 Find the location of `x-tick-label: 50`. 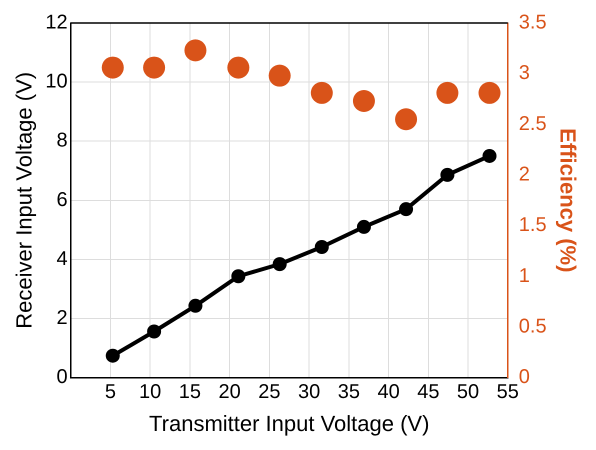

x-tick-label: 50 is located at coordinates (468, 392).